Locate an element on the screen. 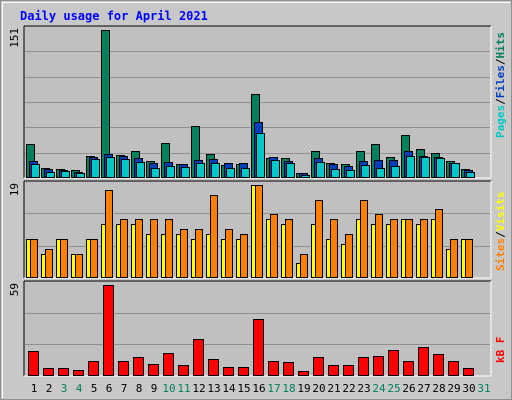 Image resolution: width=512 pixels, height=400 pixels. day-label-14: 14 is located at coordinates (229, 388).